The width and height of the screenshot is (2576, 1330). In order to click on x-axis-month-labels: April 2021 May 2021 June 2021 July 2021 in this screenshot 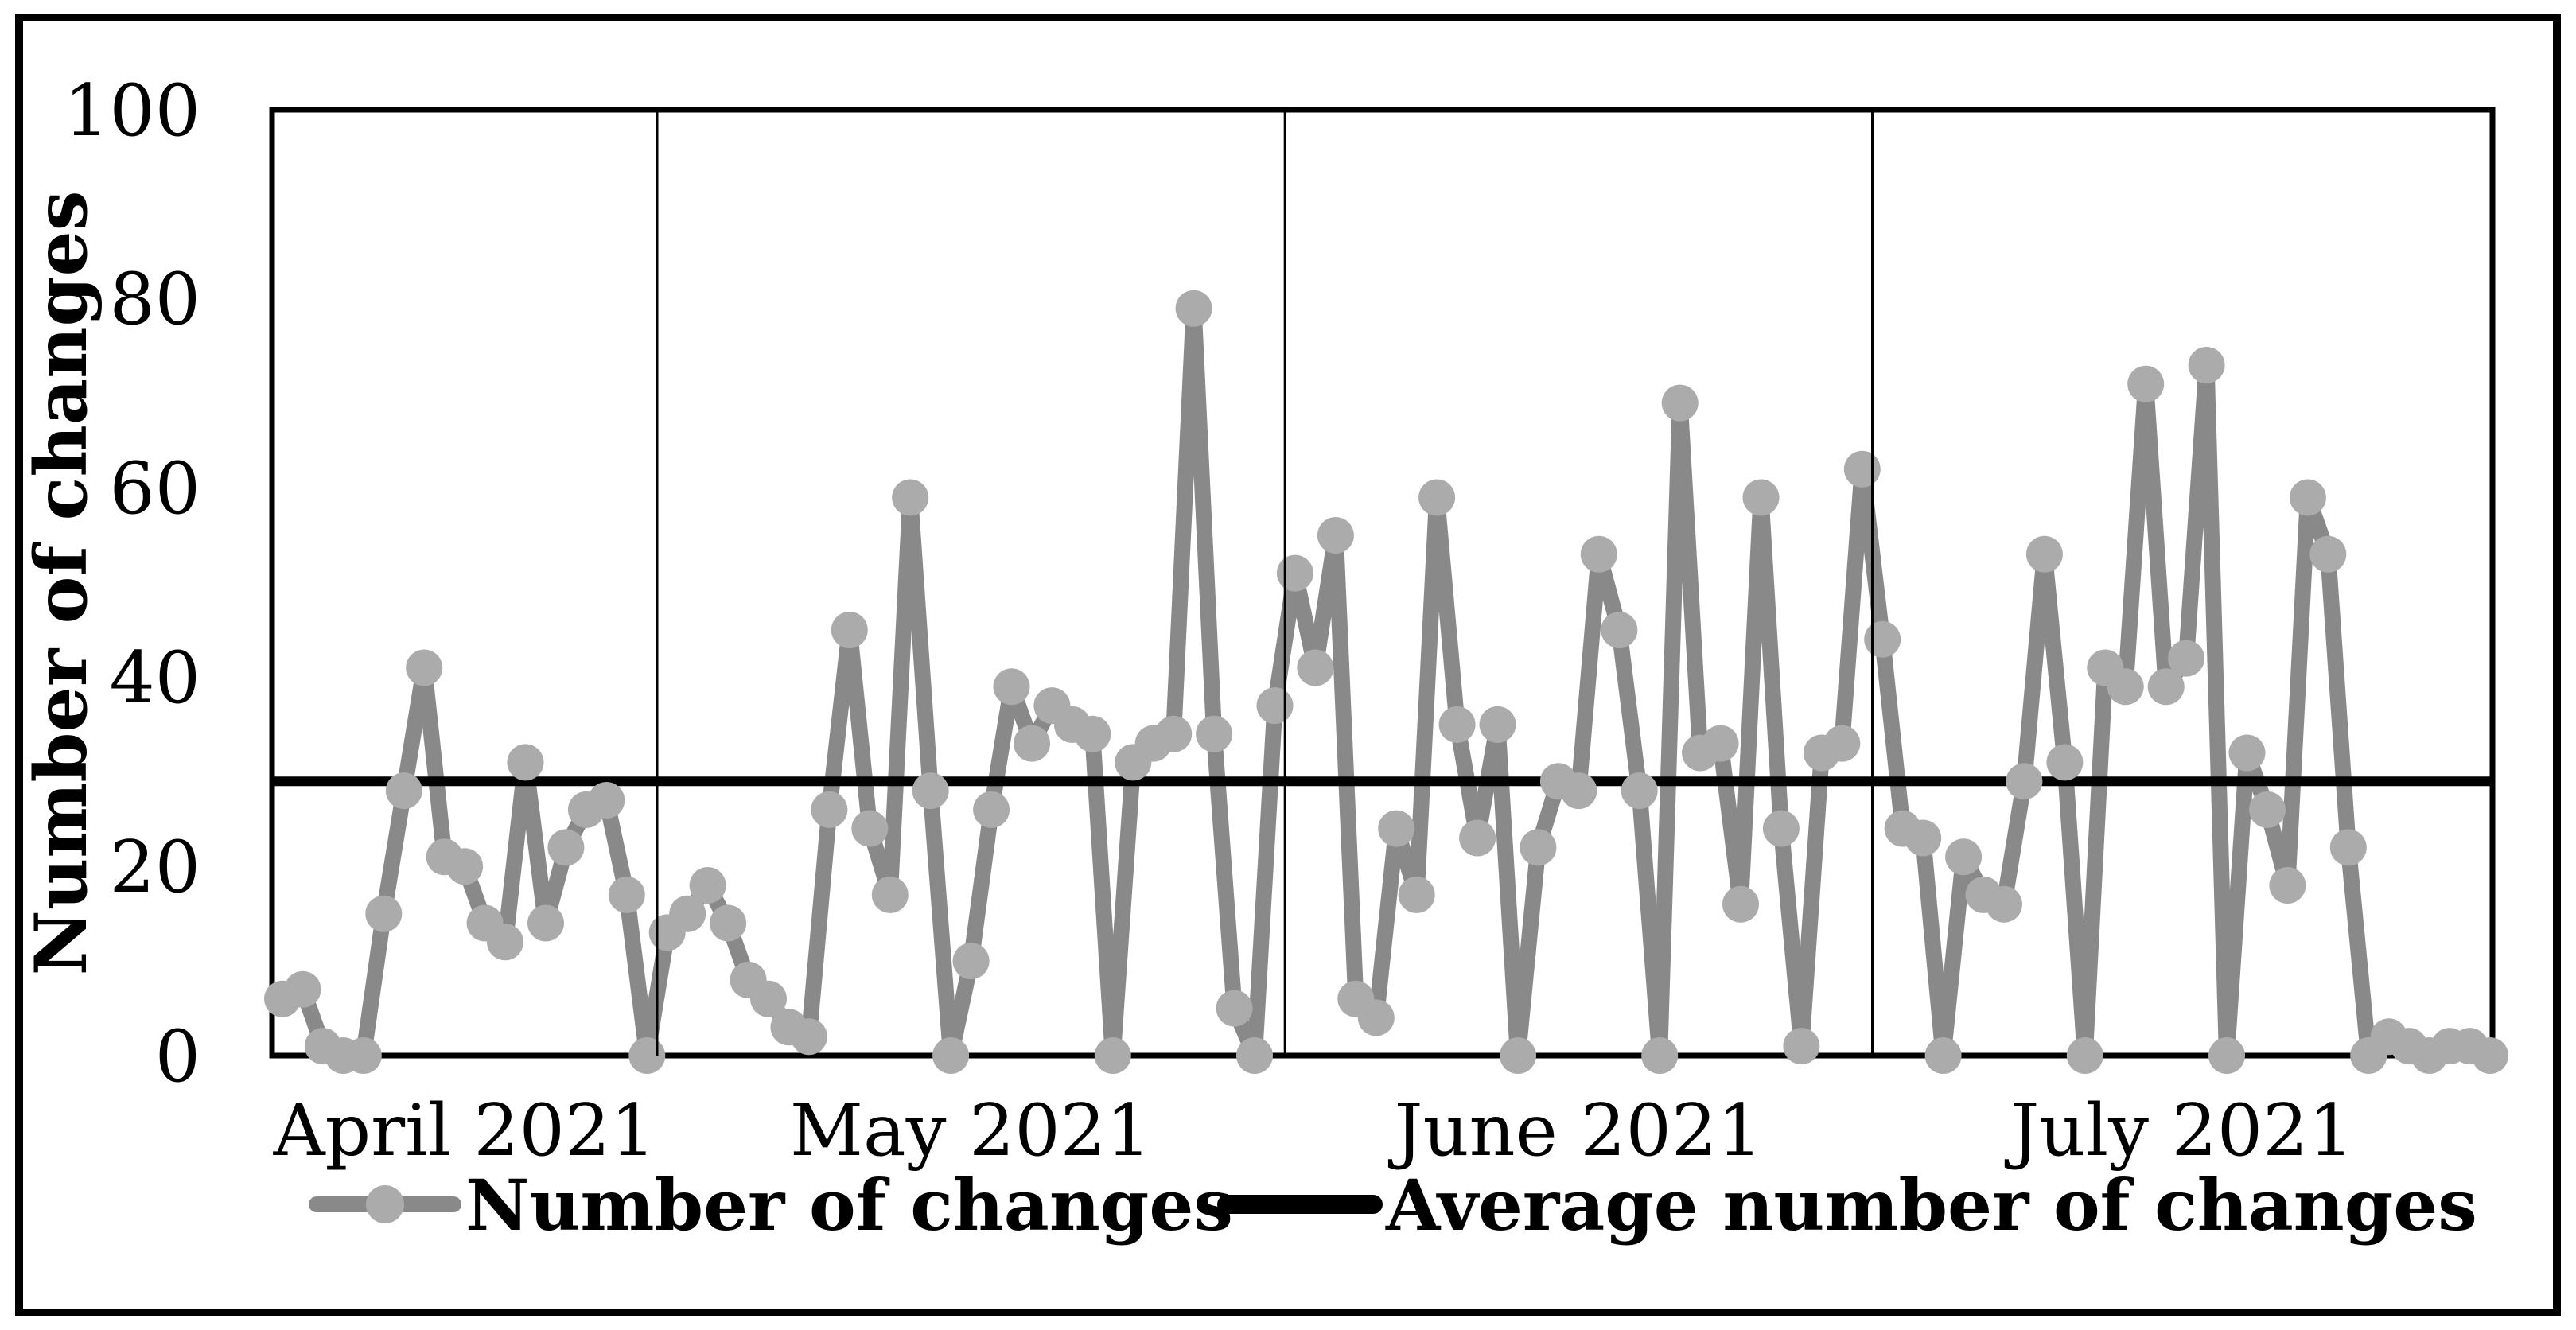, I will do `click(1314, 1130)`.